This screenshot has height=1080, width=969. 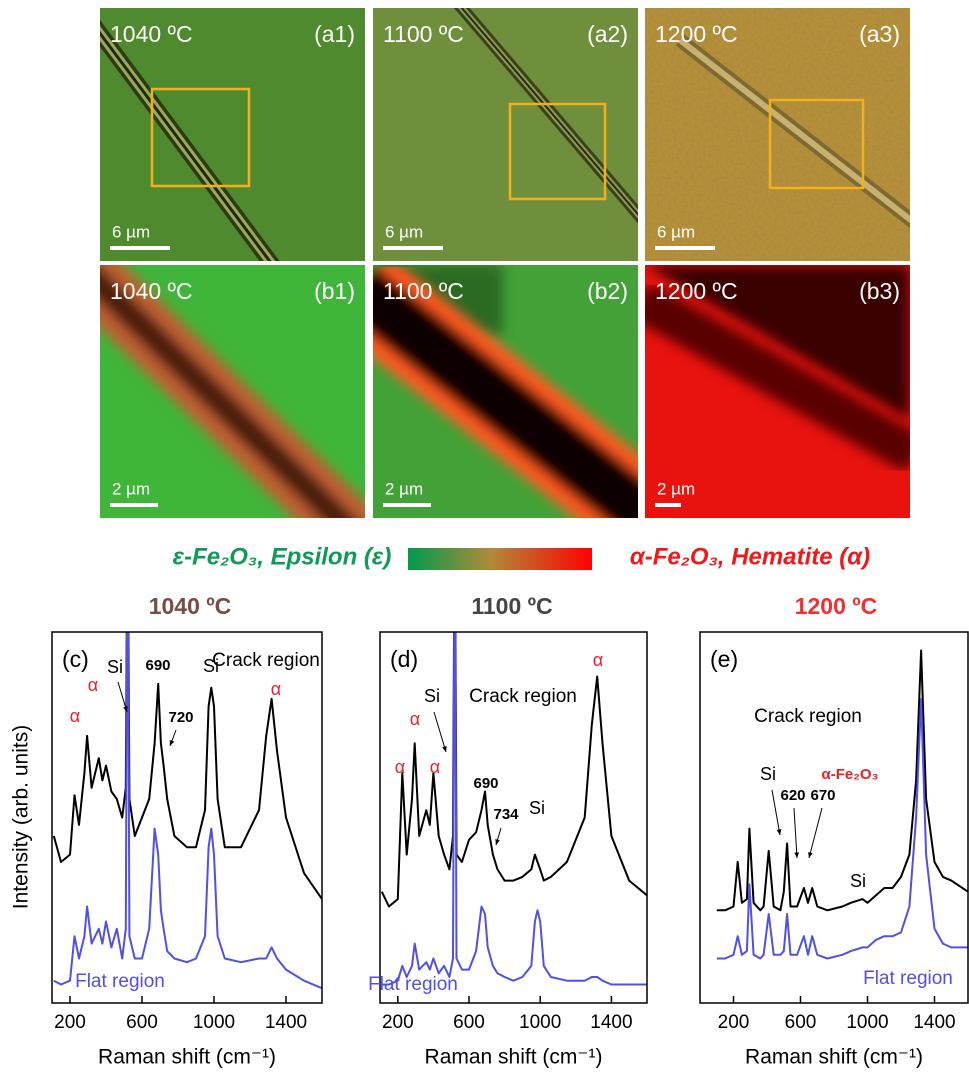 I want to click on micrograph-a3, so click(x=777, y=134).